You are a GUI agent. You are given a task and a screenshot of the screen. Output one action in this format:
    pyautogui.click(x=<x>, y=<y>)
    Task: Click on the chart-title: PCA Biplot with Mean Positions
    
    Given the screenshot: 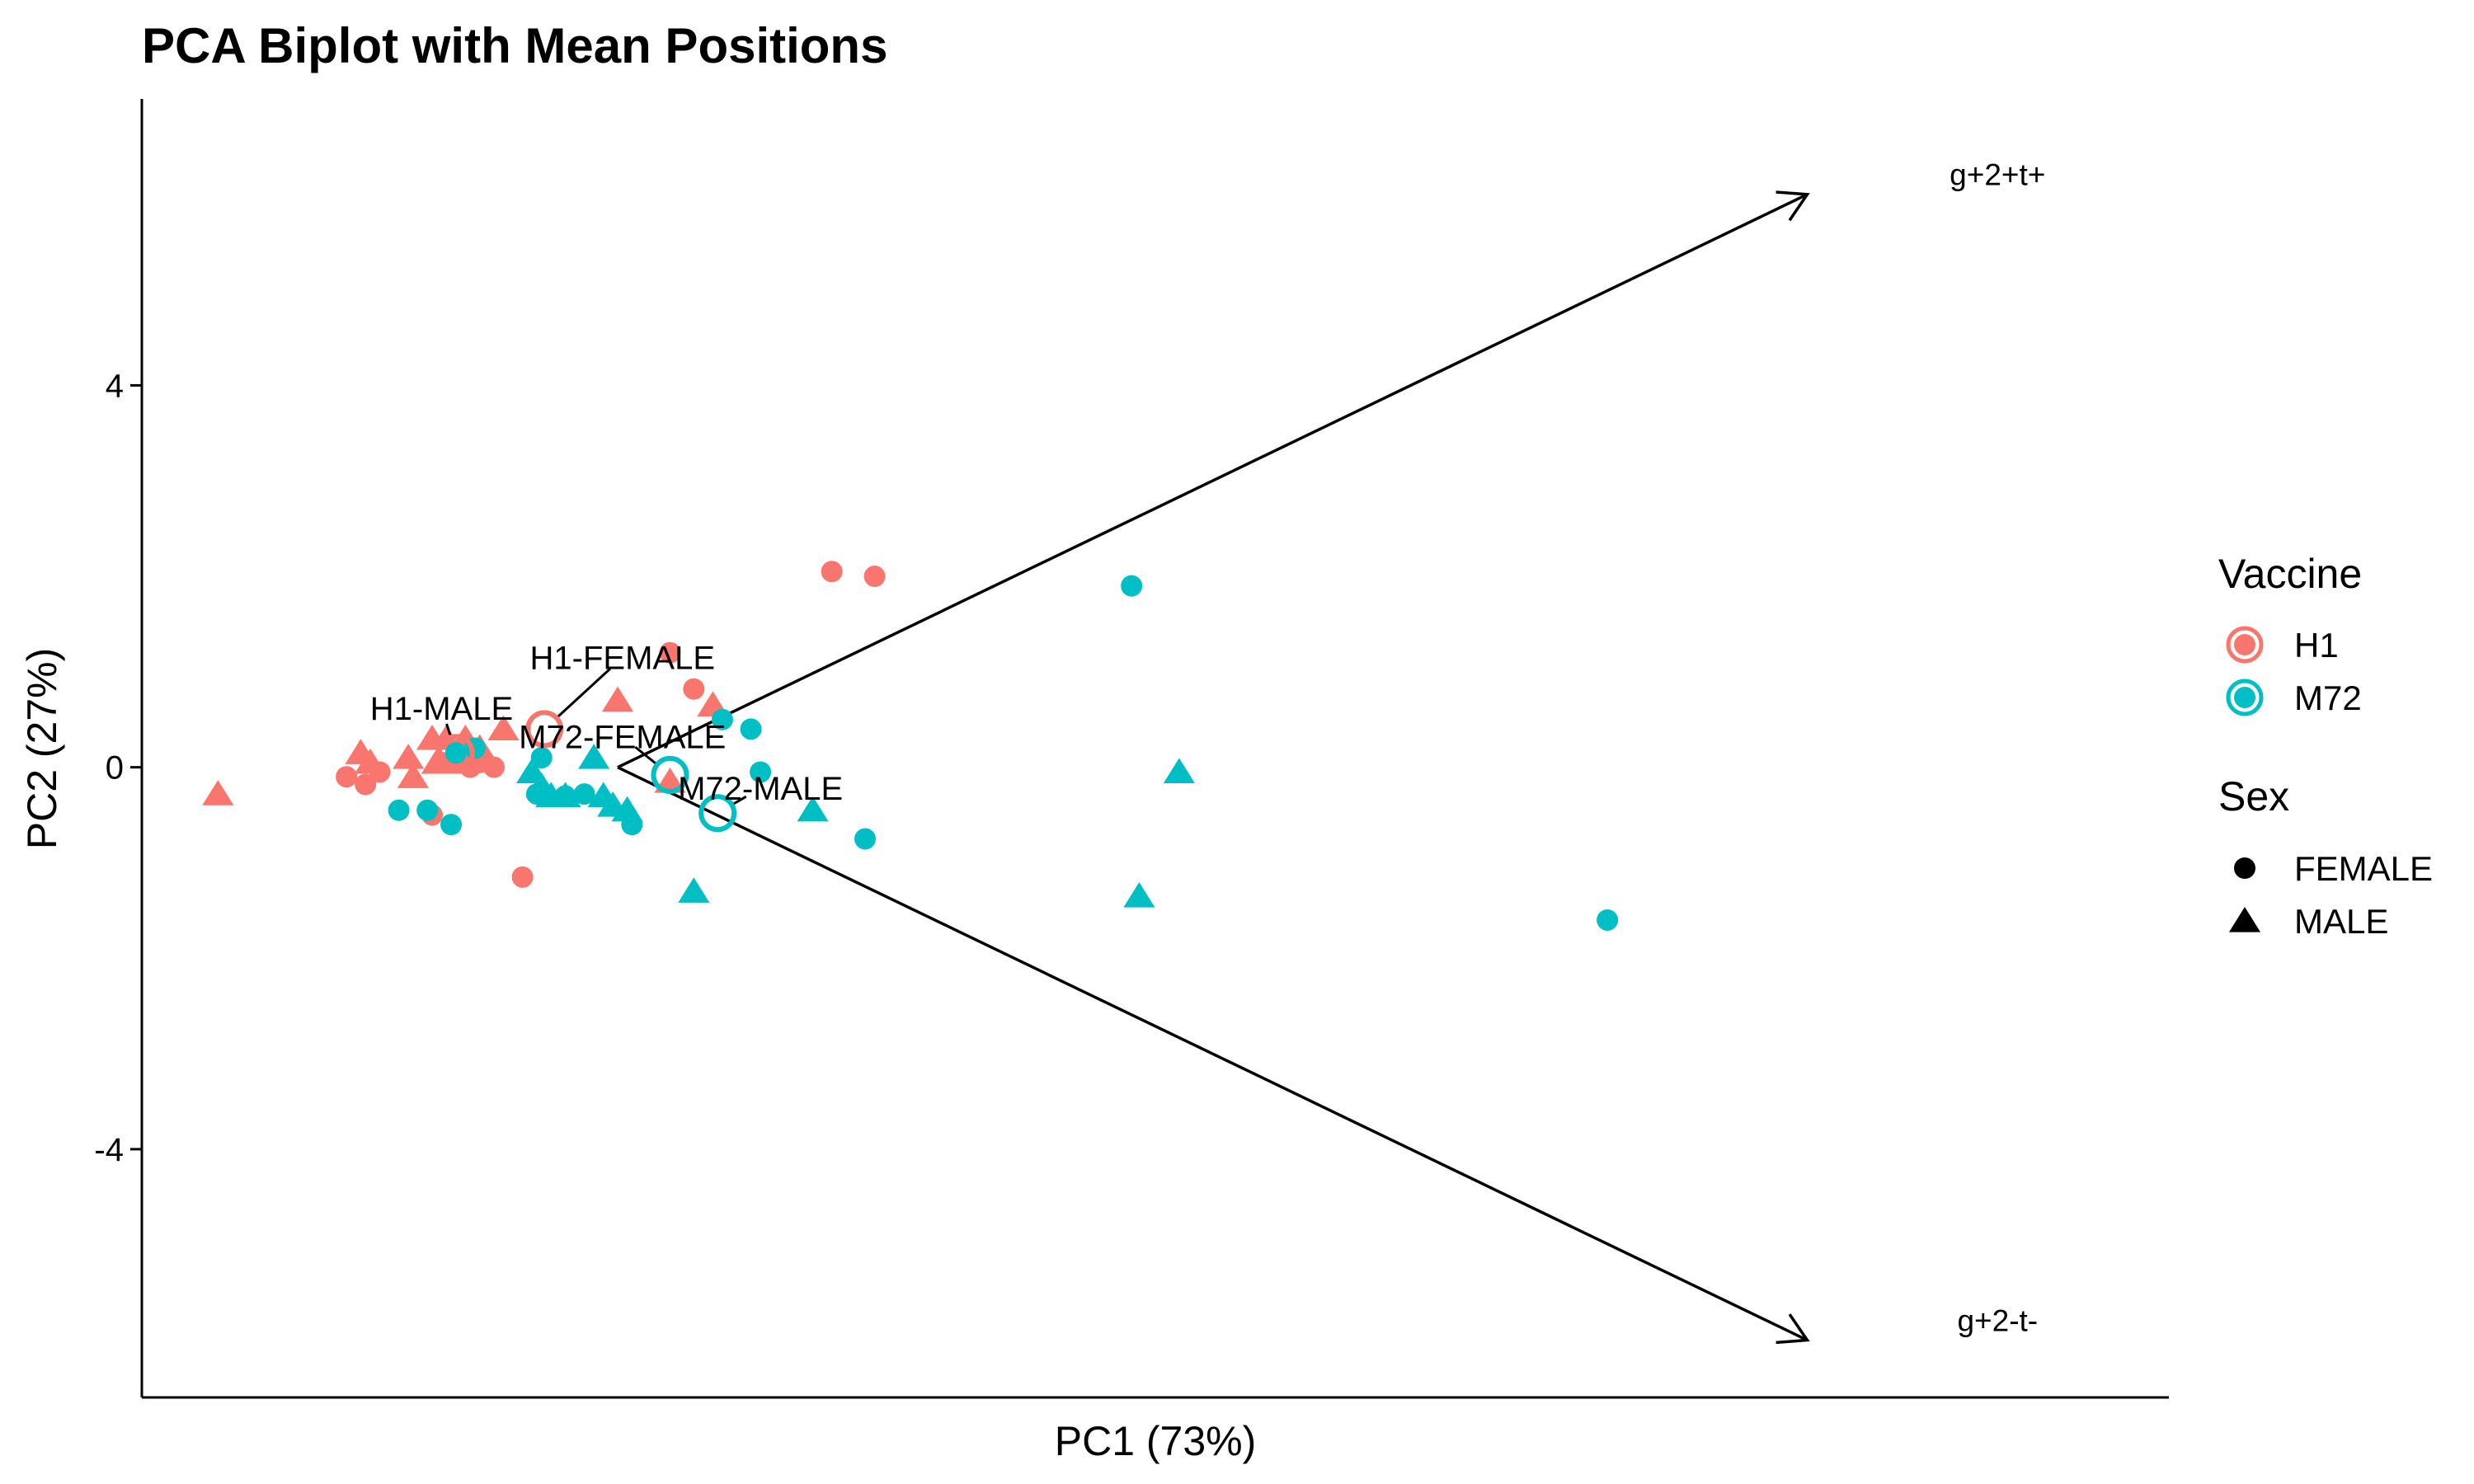 What is the action you would take?
    pyautogui.click(x=514, y=45)
    